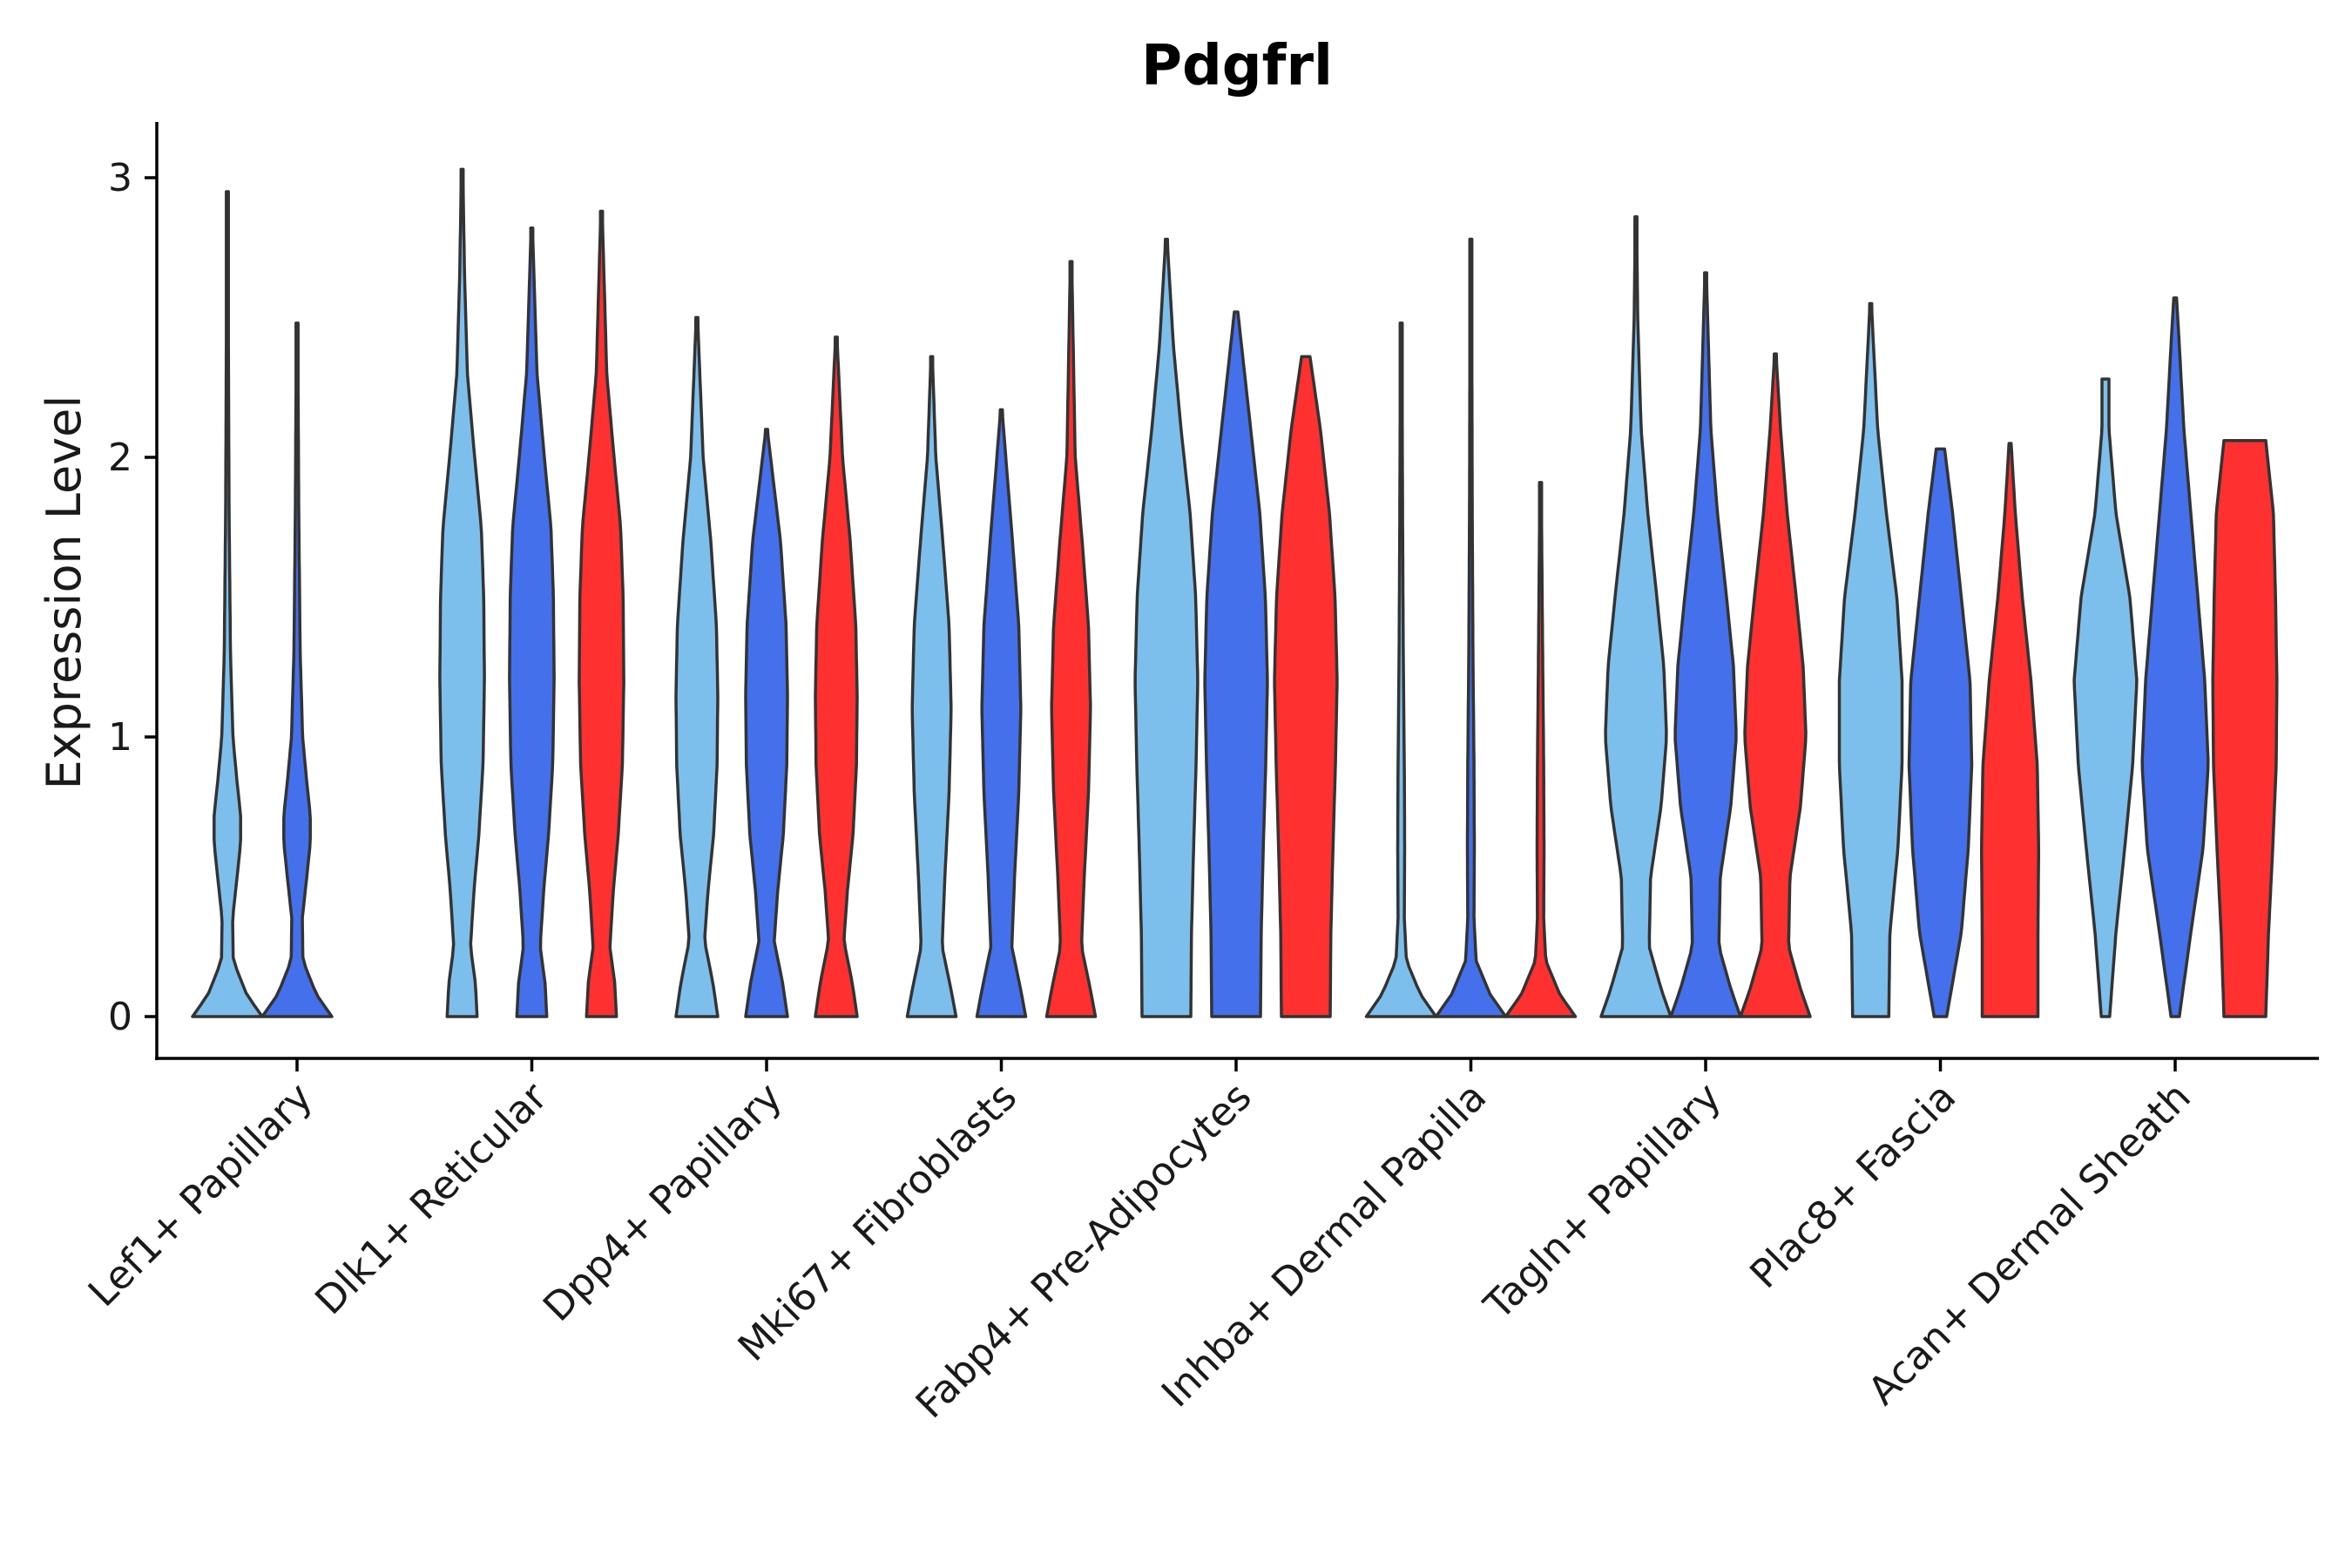  Describe the element at coordinates (662, 1201) in the screenshot. I see `x-tick-label: Dpp4+ Papillary` at that location.